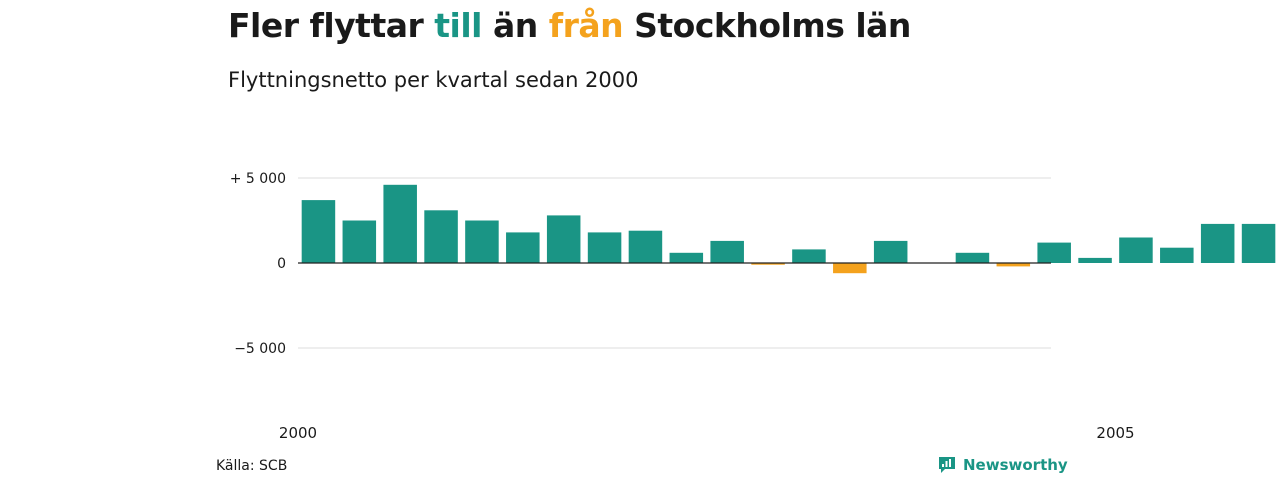  Describe the element at coordinates (458, 25) in the screenshot. I see `title-highlight-to: till` at that location.